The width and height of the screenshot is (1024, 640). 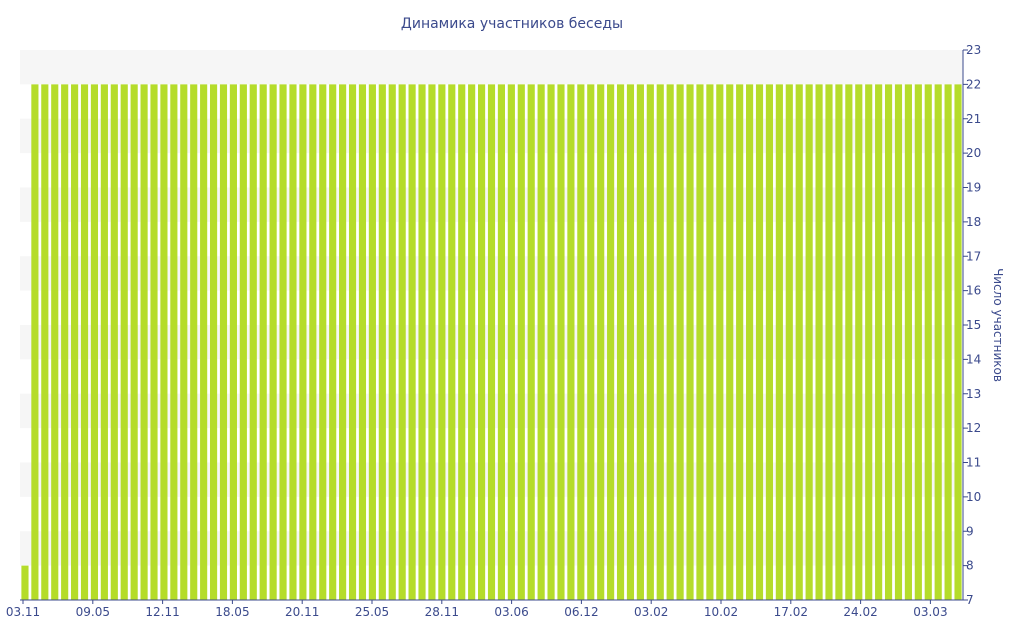 What do you see at coordinates (973, 119) in the screenshot?
I see `y-tick-label: 21` at bounding box center [973, 119].